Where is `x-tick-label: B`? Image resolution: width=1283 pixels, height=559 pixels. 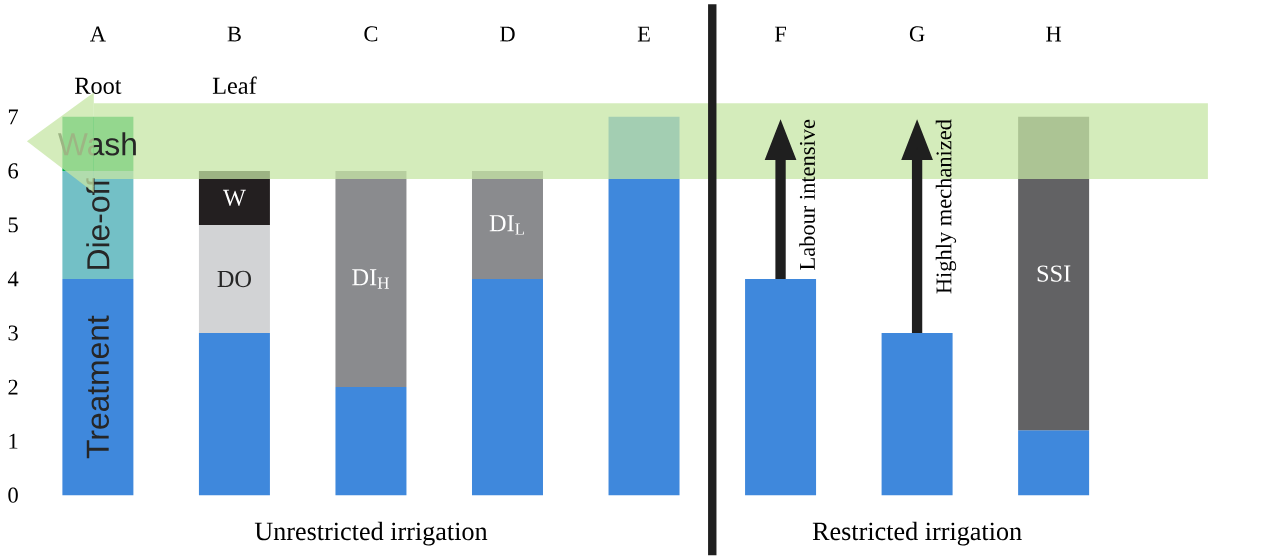
x-tick-label: B is located at coordinates (234, 34).